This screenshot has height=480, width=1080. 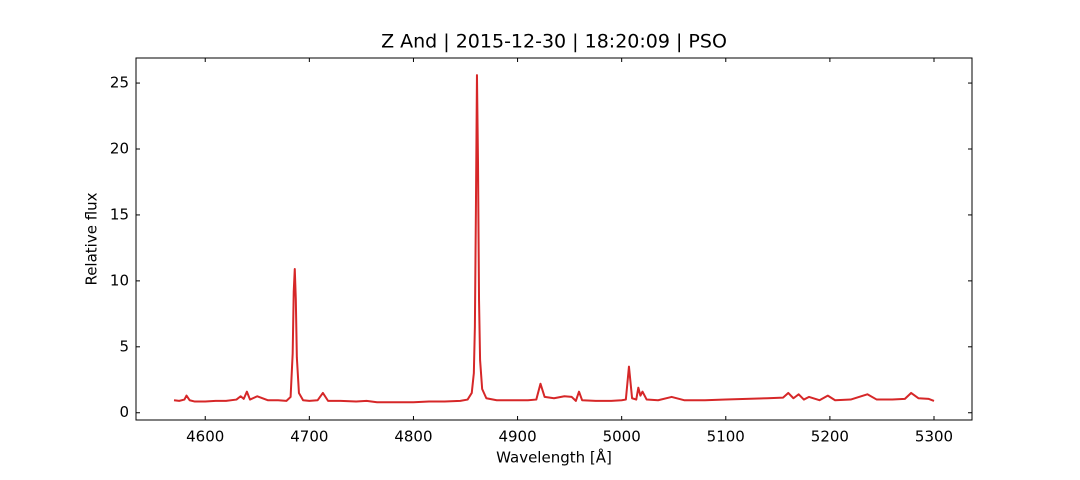 I want to click on x-tick-label: 4600, so click(x=205, y=437).